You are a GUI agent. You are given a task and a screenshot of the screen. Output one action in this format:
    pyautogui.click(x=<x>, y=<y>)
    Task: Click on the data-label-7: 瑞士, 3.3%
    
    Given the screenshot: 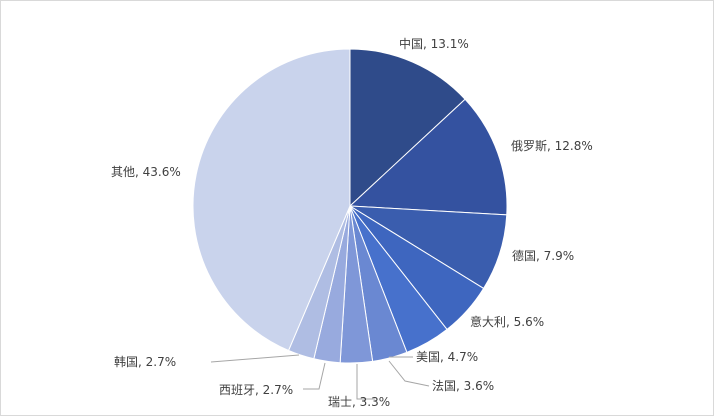 What is the action you would take?
    pyautogui.click(x=359, y=402)
    